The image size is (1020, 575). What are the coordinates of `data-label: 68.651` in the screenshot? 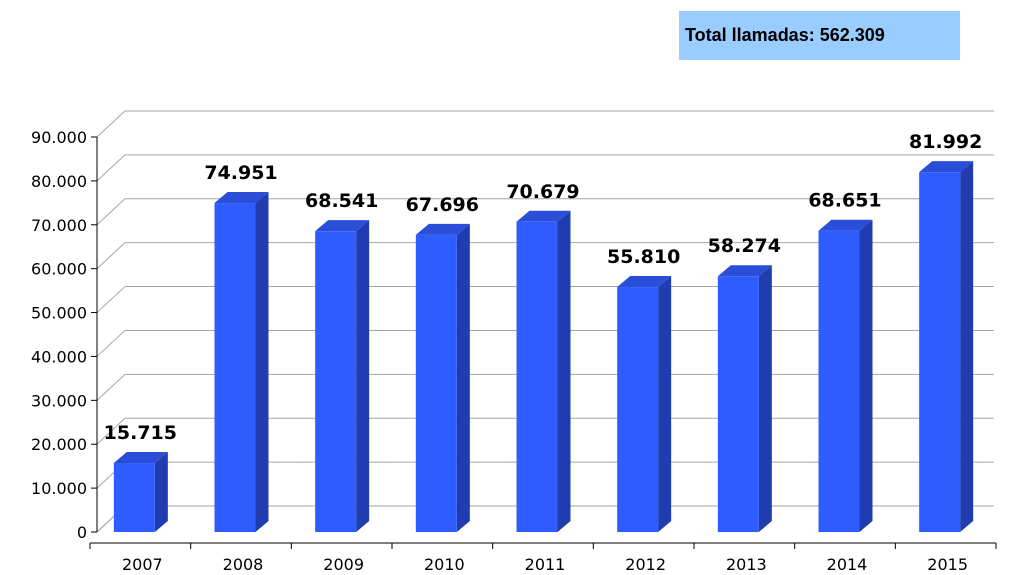 It's located at (844, 201).